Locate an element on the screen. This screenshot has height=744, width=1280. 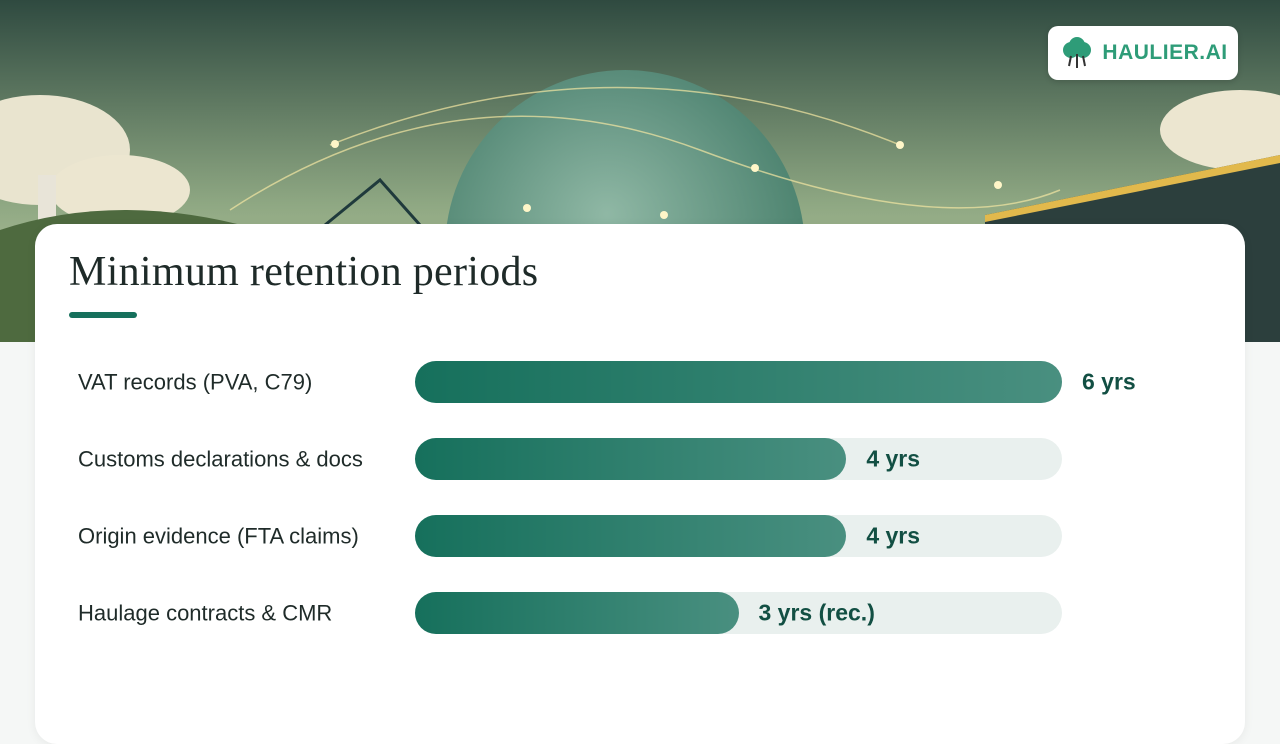
chart-title: Minimum retention periods is located at coordinates (304, 272).